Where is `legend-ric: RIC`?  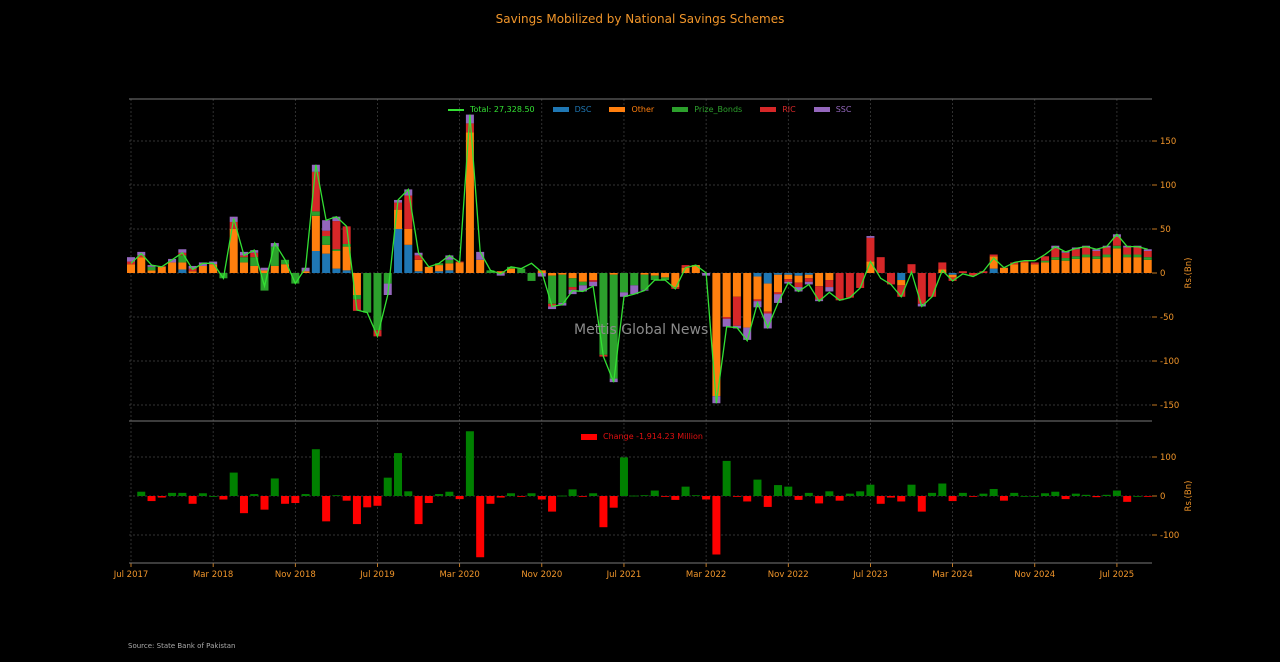 legend-ric: RIC is located at coordinates (778, 109).